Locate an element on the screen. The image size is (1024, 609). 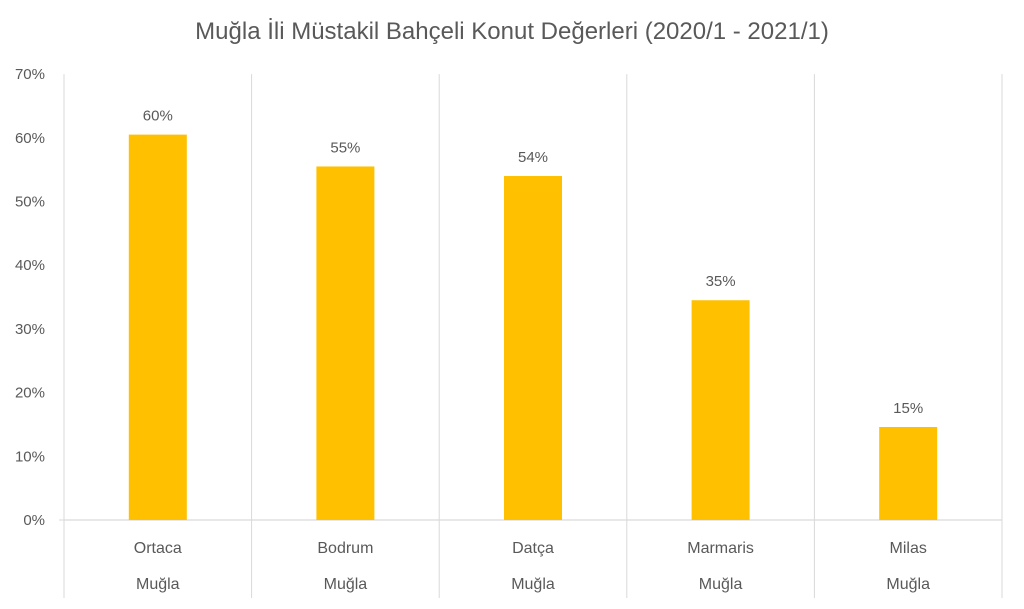
y-tick-label: 10% is located at coordinates (30, 456).